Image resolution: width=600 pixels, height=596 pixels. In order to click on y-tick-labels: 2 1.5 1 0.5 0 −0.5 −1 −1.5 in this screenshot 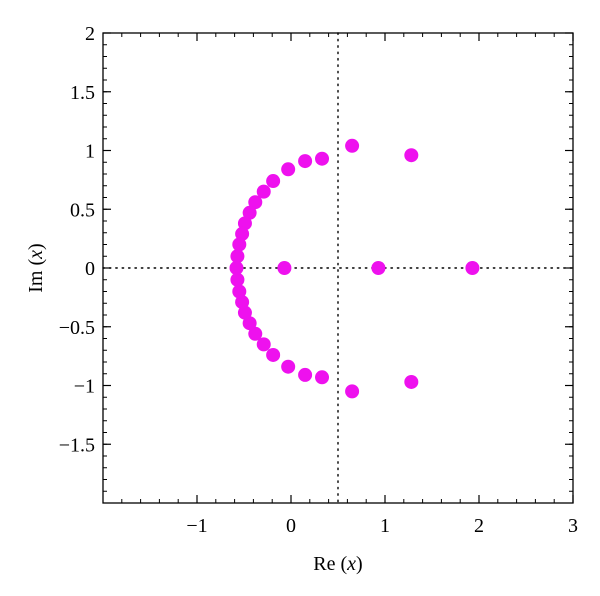, I will do `click(77, 239)`.